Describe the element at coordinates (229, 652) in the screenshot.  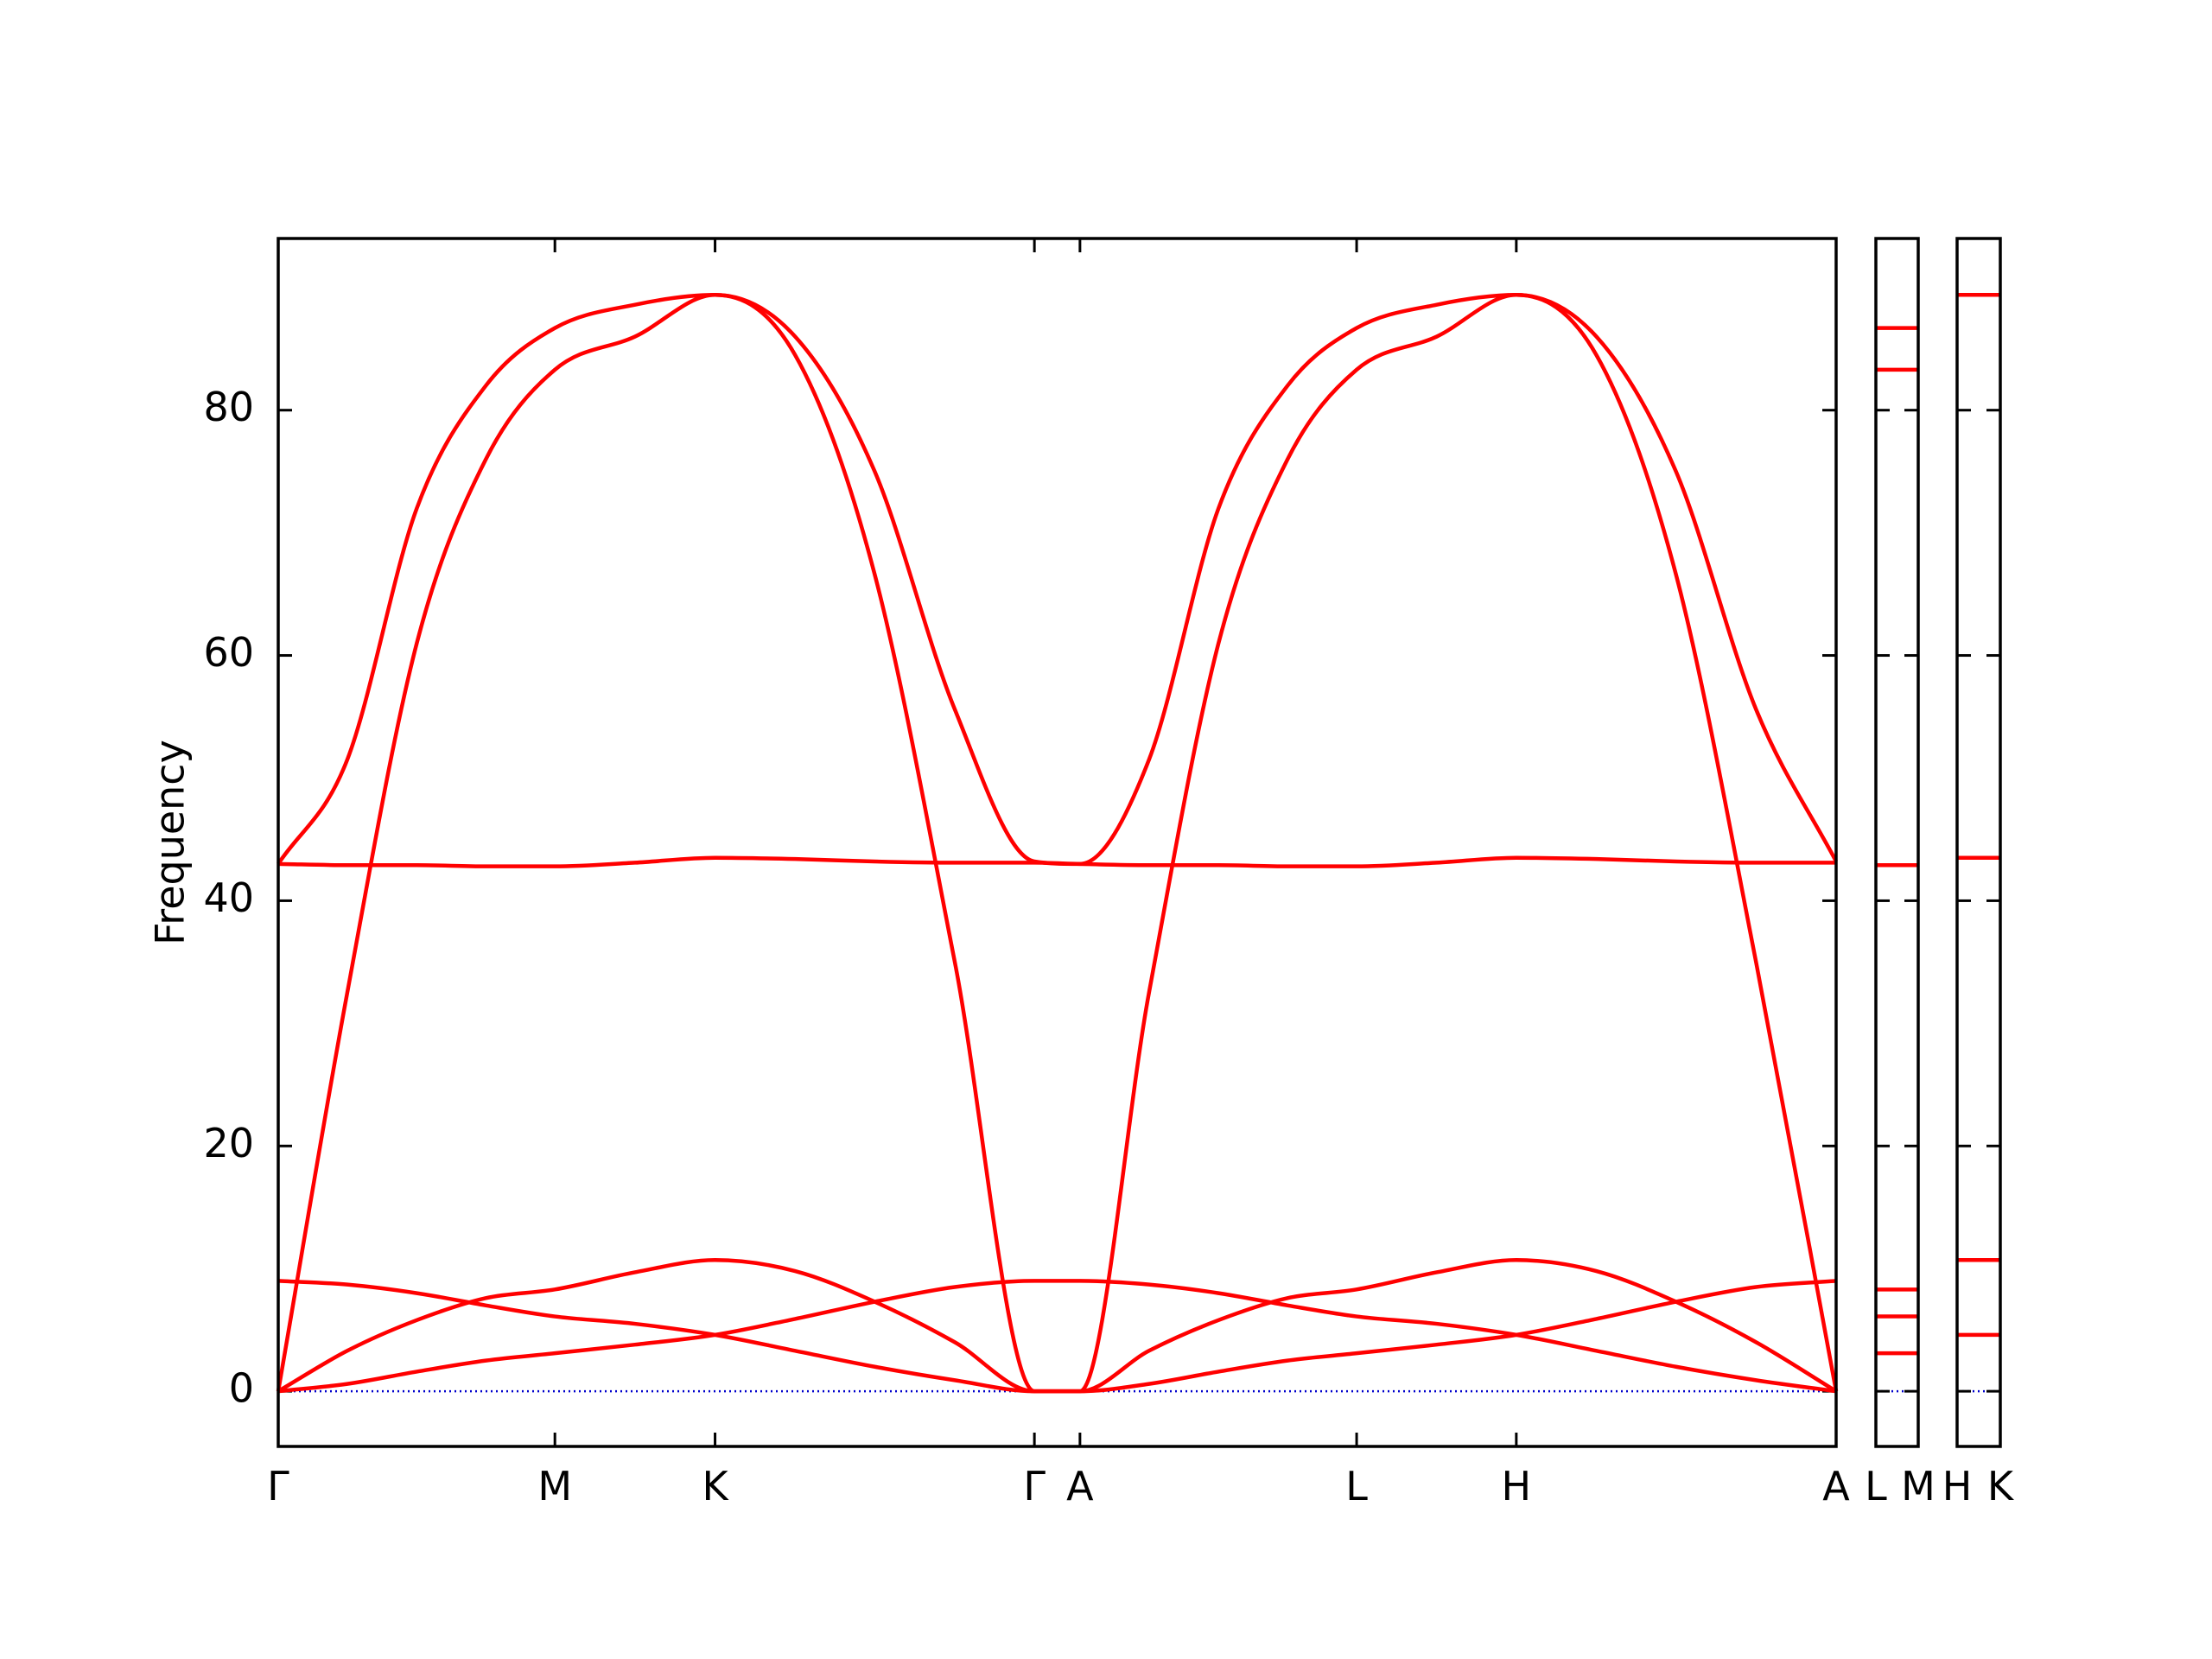
I see `y-tick-label: 60` at that location.